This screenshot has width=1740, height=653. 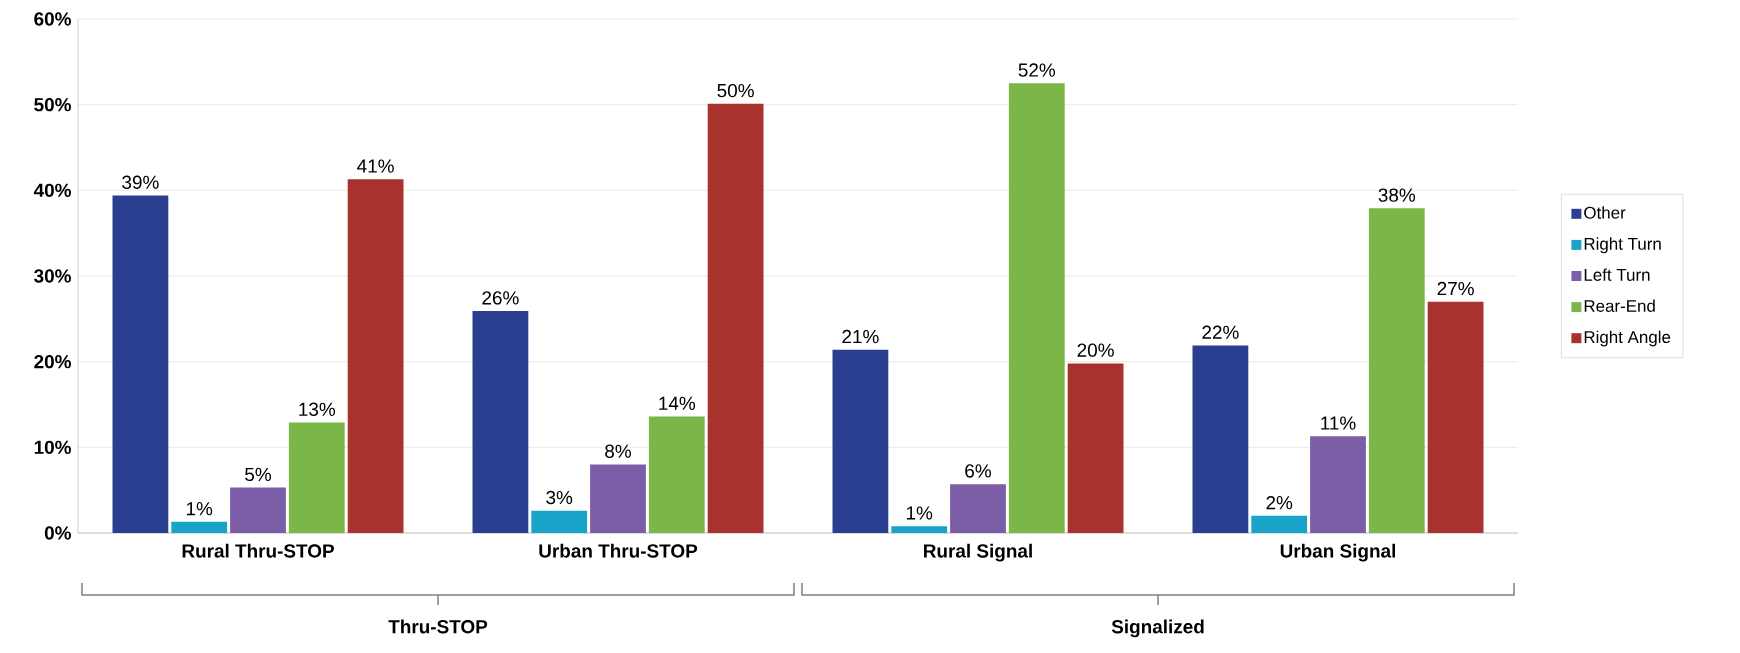 I want to click on legend-label: Other, so click(x=1605, y=212).